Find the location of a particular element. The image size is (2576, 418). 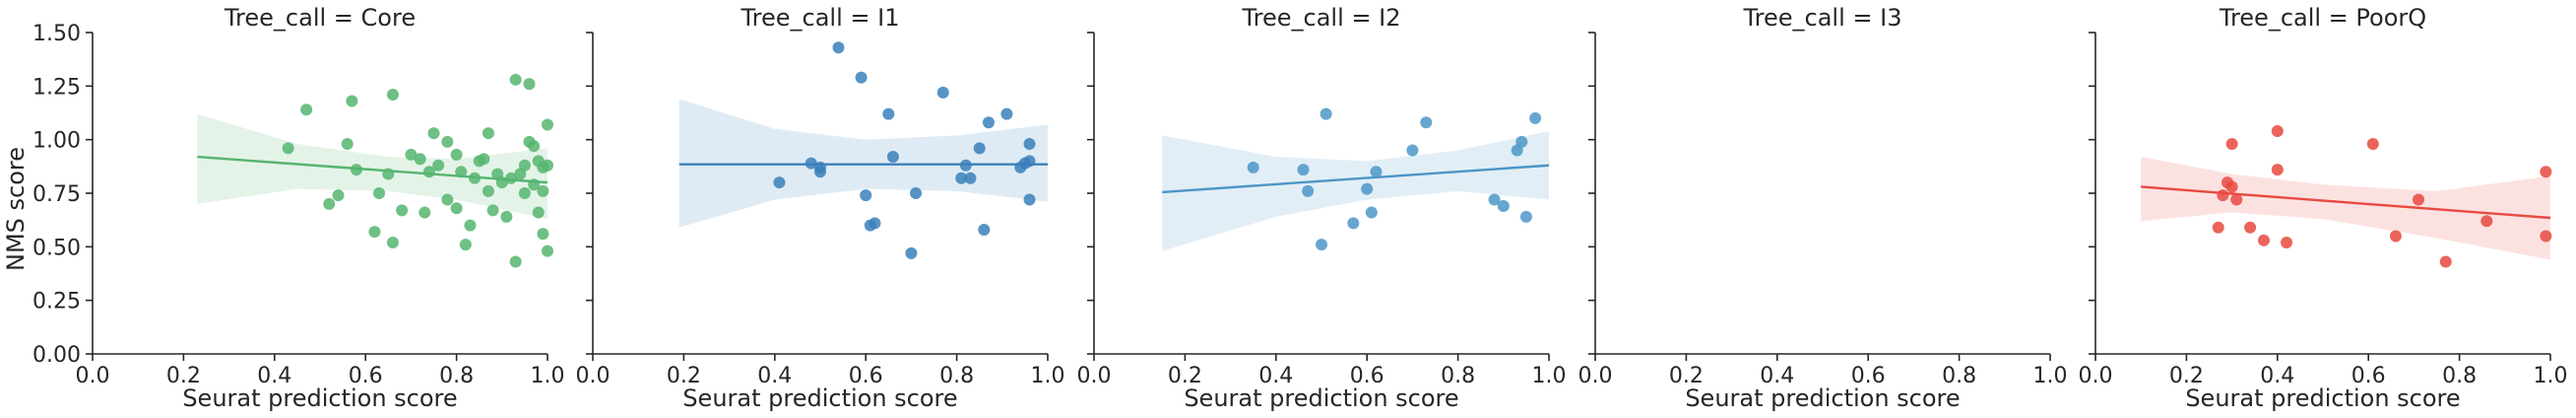

y-axis-label: NMS score is located at coordinates (16, 209).